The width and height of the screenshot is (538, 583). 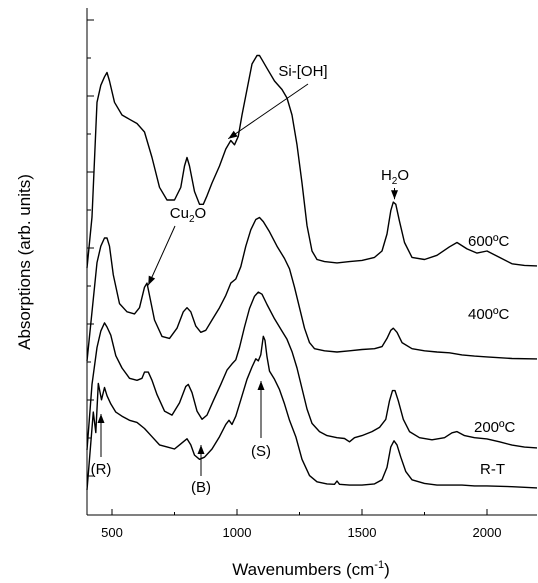 I want to click on series-label: 200ºC, so click(x=495, y=427).